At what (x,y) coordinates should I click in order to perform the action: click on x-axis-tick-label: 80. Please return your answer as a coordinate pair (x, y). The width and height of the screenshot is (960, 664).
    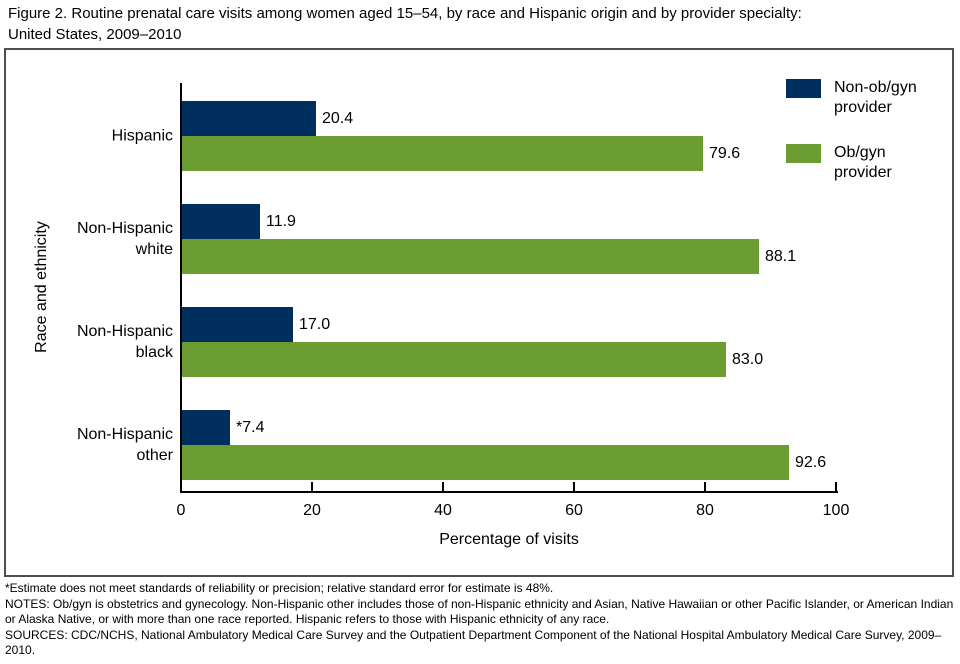
    Looking at the image, I should click on (705, 510).